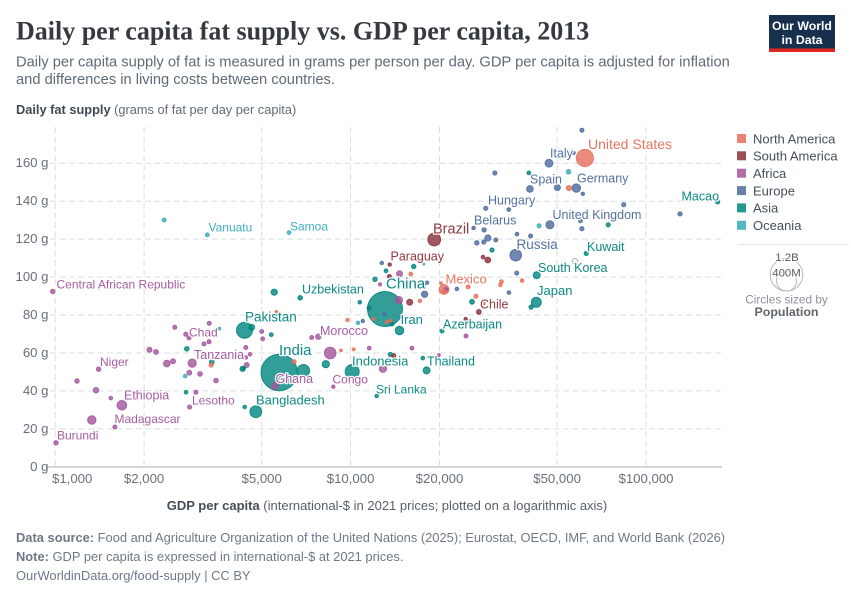 Image resolution: width=850 pixels, height=600 pixels. What do you see at coordinates (31, 276) in the screenshot?
I see `svg-text: 100 g` at bounding box center [31, 276].